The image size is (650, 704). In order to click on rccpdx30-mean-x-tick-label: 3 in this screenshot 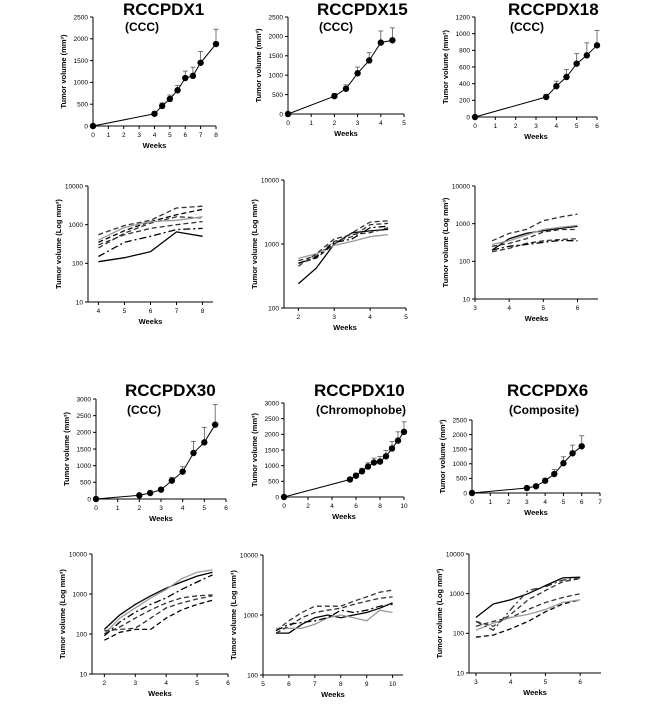, I will do `click(161, 508)`.